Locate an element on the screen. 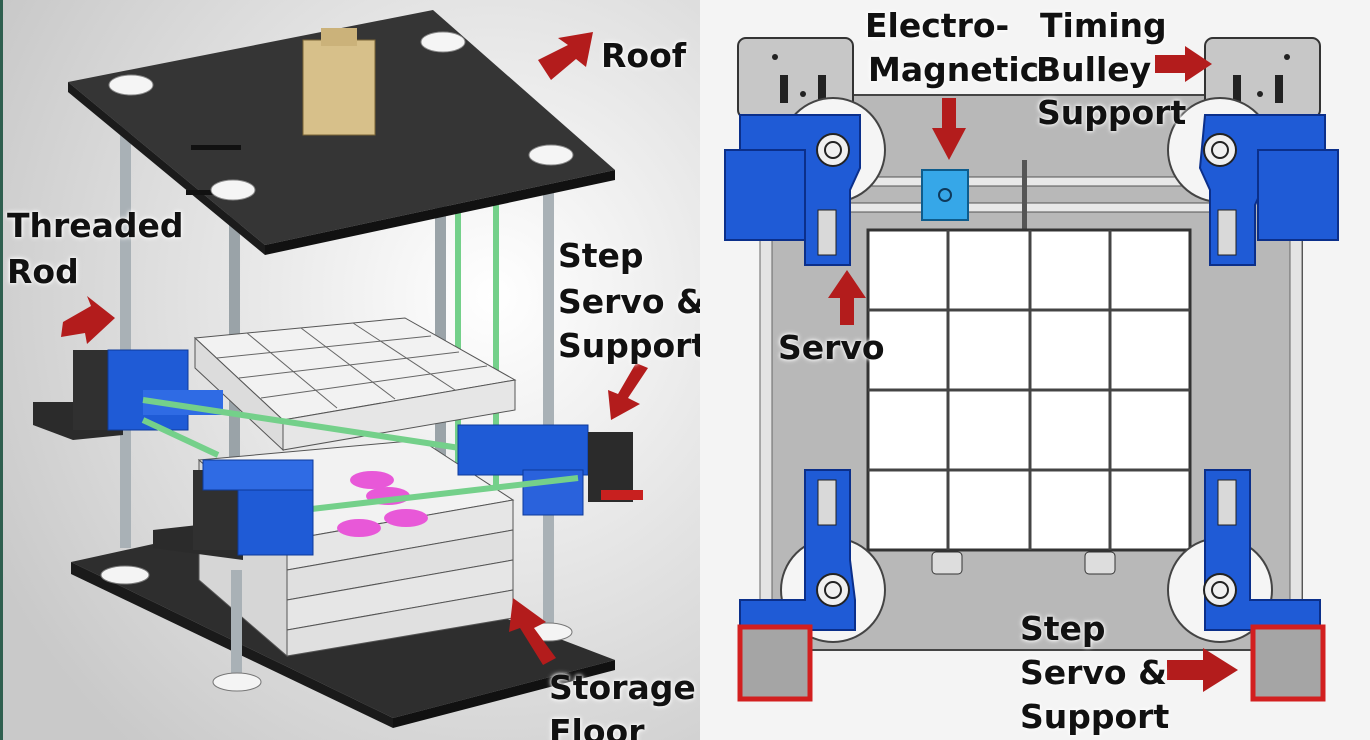 The image size is (1370, 740). servo-carriage-upper is located at coordinates (253, 403).